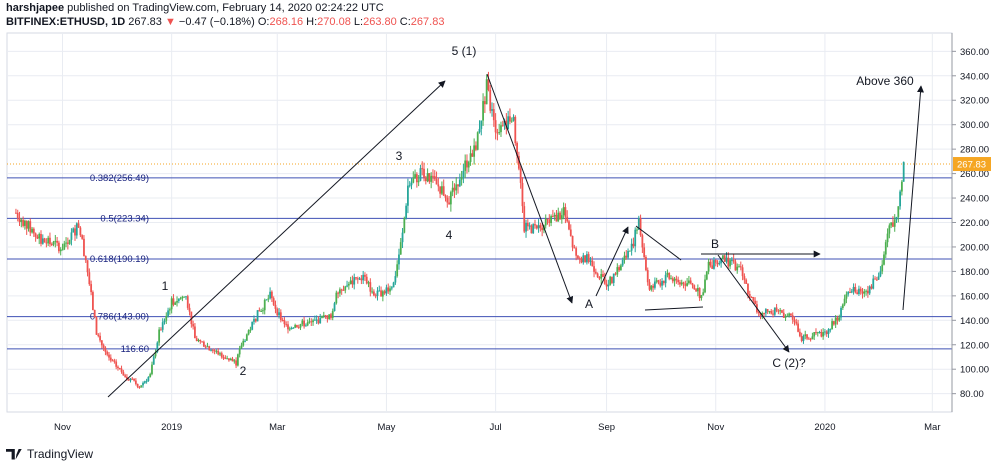  I want to click on y-tick-label: 80.00, so click(972, 394).